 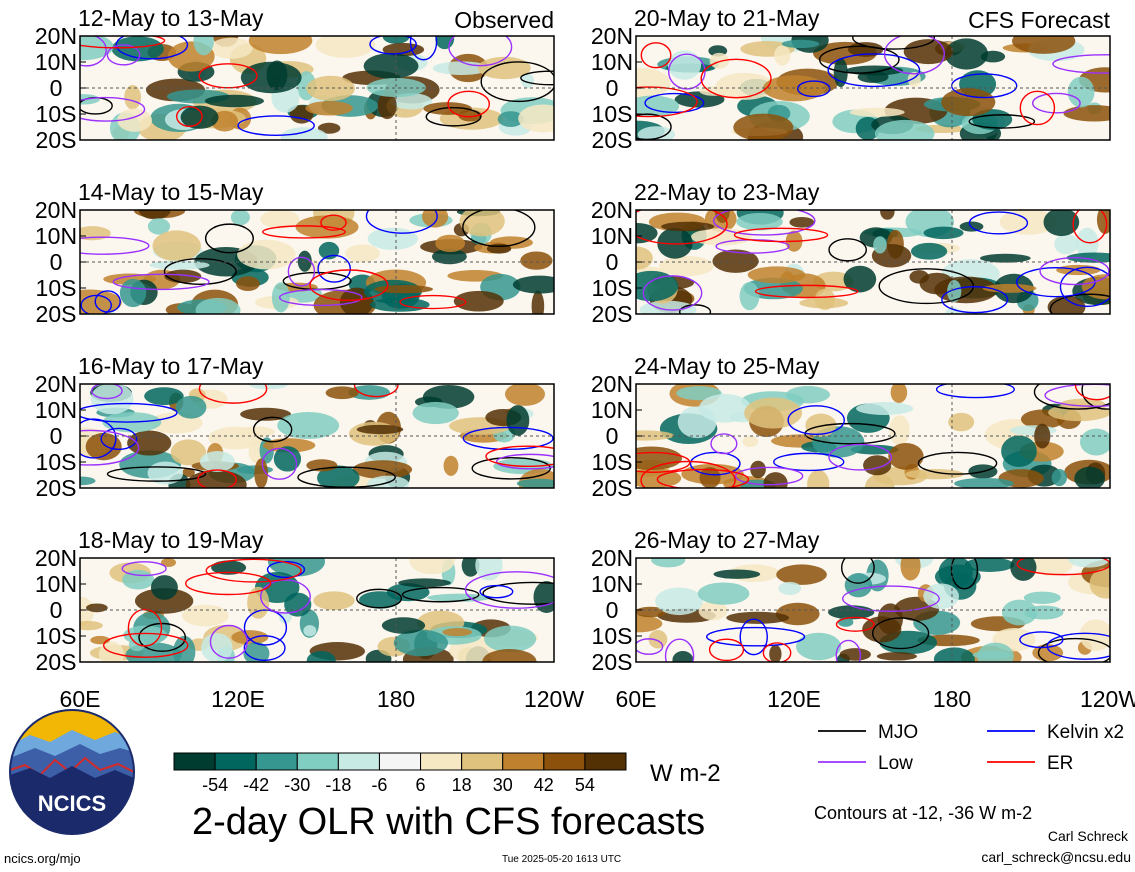 What do you see at coordinates (585, 785) in the screenshot?
I see `colorbar-tick-label: 54` at bounding box center [585, 785].